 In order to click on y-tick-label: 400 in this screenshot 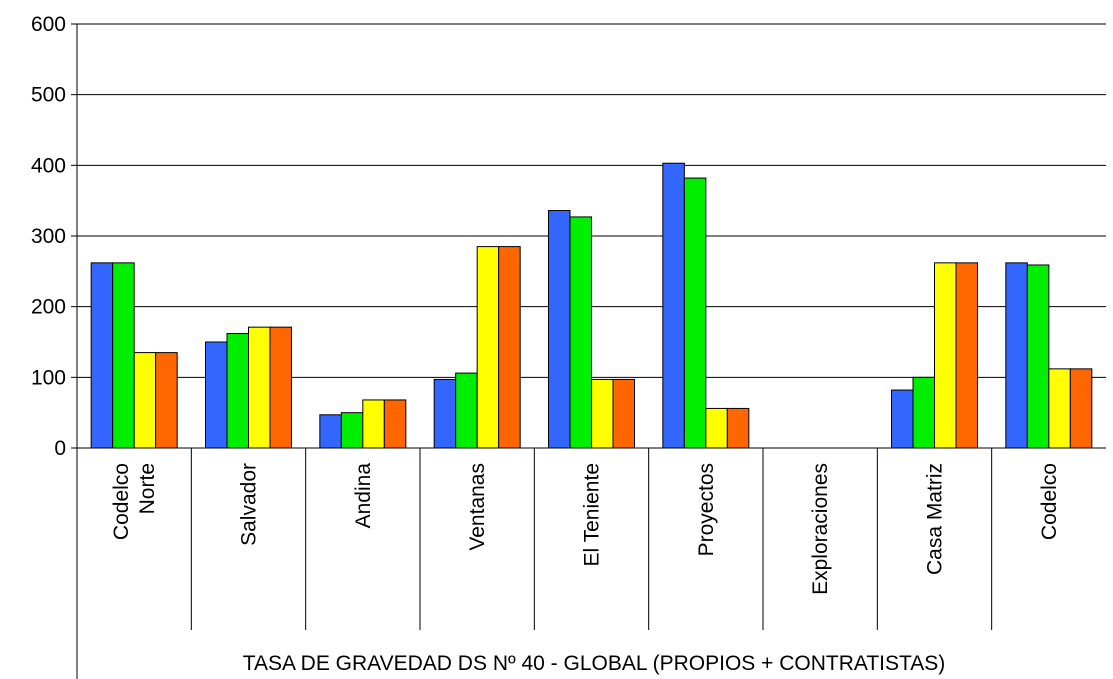, I will do `click(48, 165)`.